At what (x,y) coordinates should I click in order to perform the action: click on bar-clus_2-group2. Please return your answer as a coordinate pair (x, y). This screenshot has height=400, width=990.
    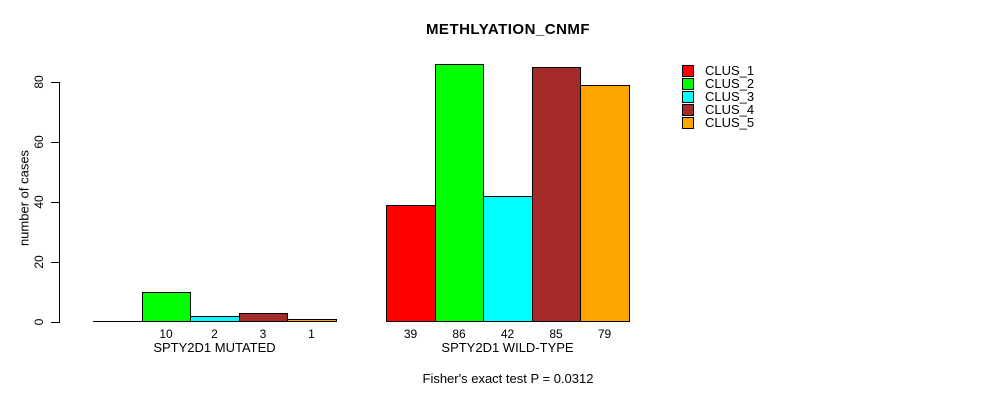
    Looking at the image, I should click on (459, 193).